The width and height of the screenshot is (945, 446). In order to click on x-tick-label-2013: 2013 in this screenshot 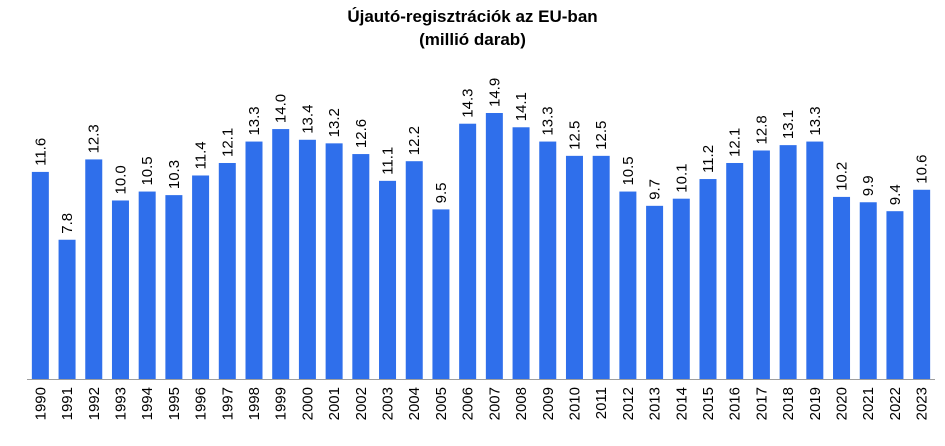, I will do `click(655, 403)`.